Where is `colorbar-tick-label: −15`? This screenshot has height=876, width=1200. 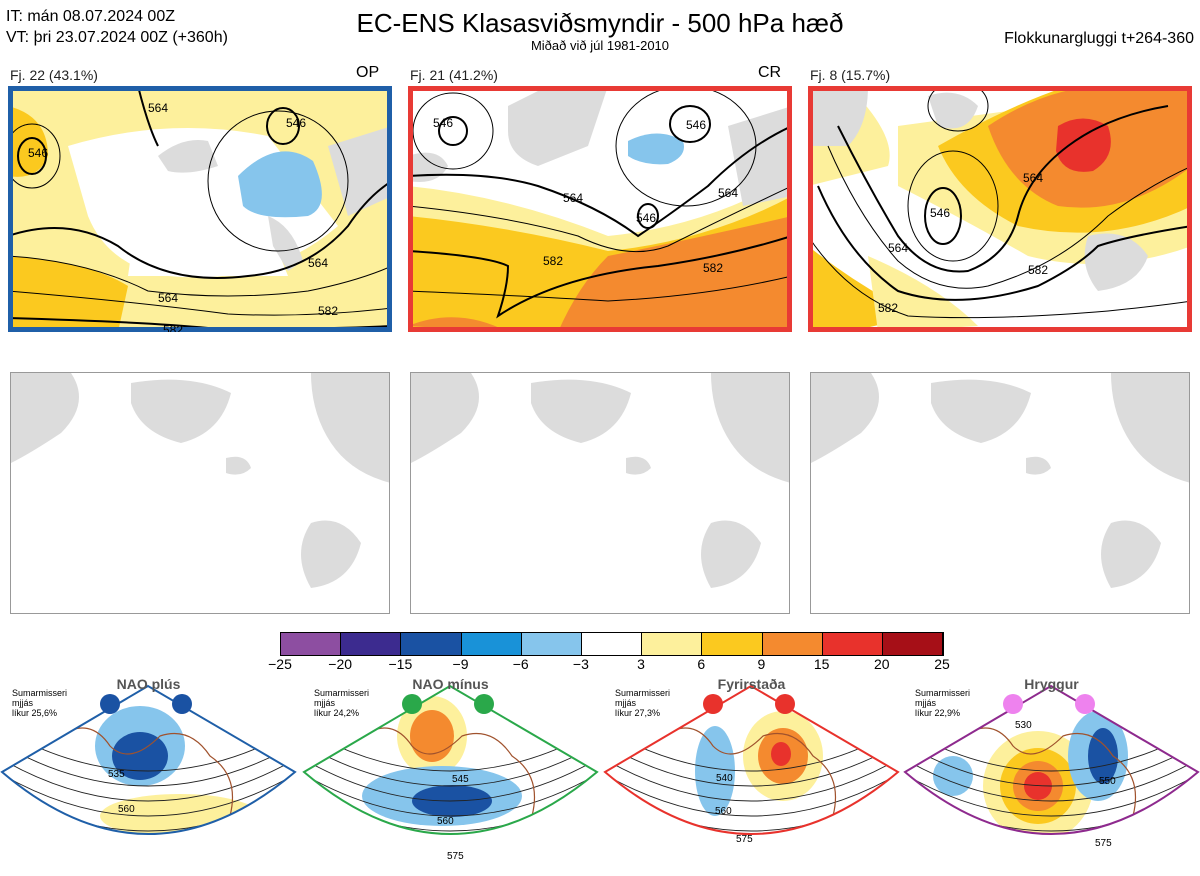 colorbar-tick-label: −15 is located at coordinates (400, 664).